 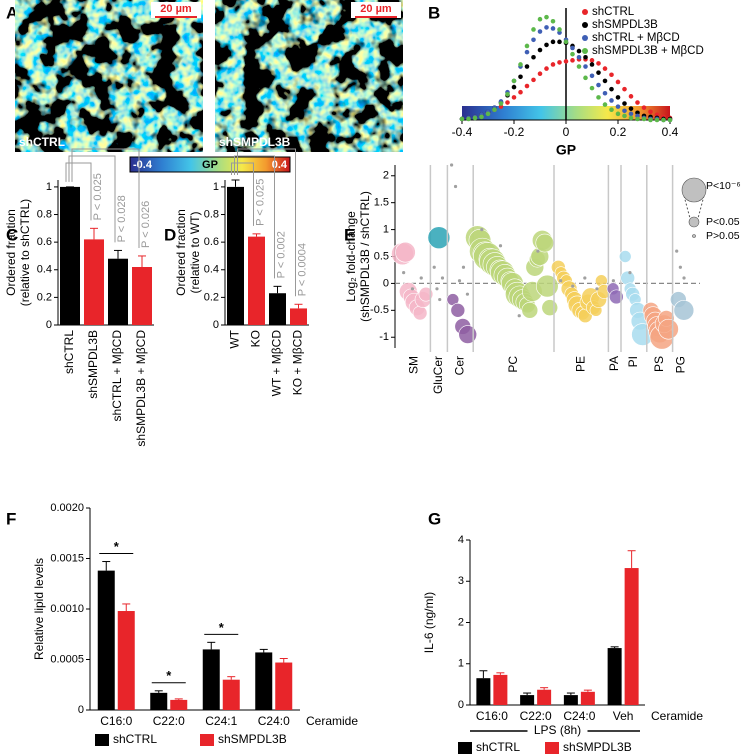 What do you see at coordinates (143, 165) in the screenshot?
I see `colorbar-tick-label: -0.4` at bounding box center [143, 165].